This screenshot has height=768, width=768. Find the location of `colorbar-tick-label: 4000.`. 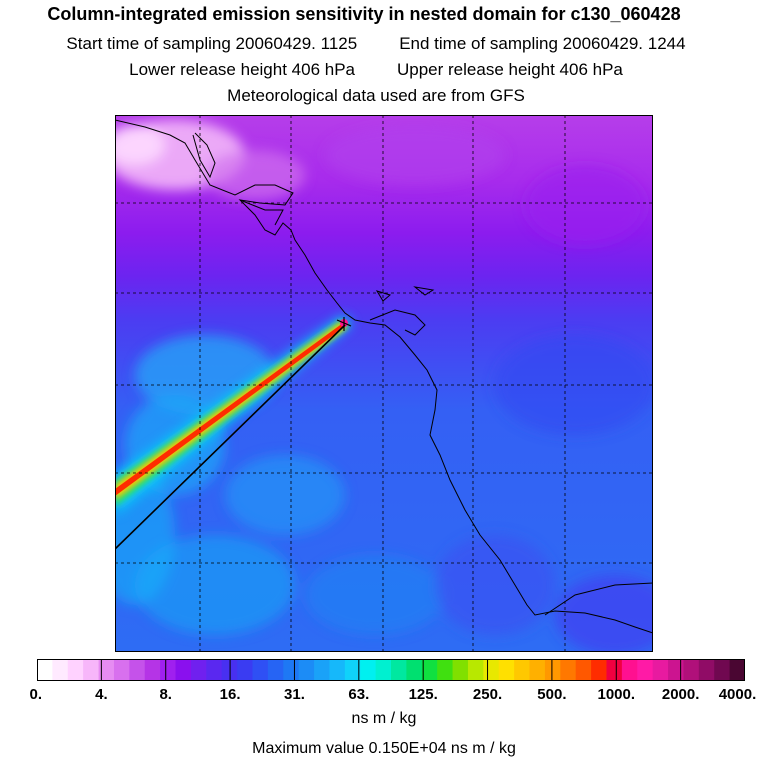

colorbar-tick-label: 4000. is located at coordinates (737, 694).